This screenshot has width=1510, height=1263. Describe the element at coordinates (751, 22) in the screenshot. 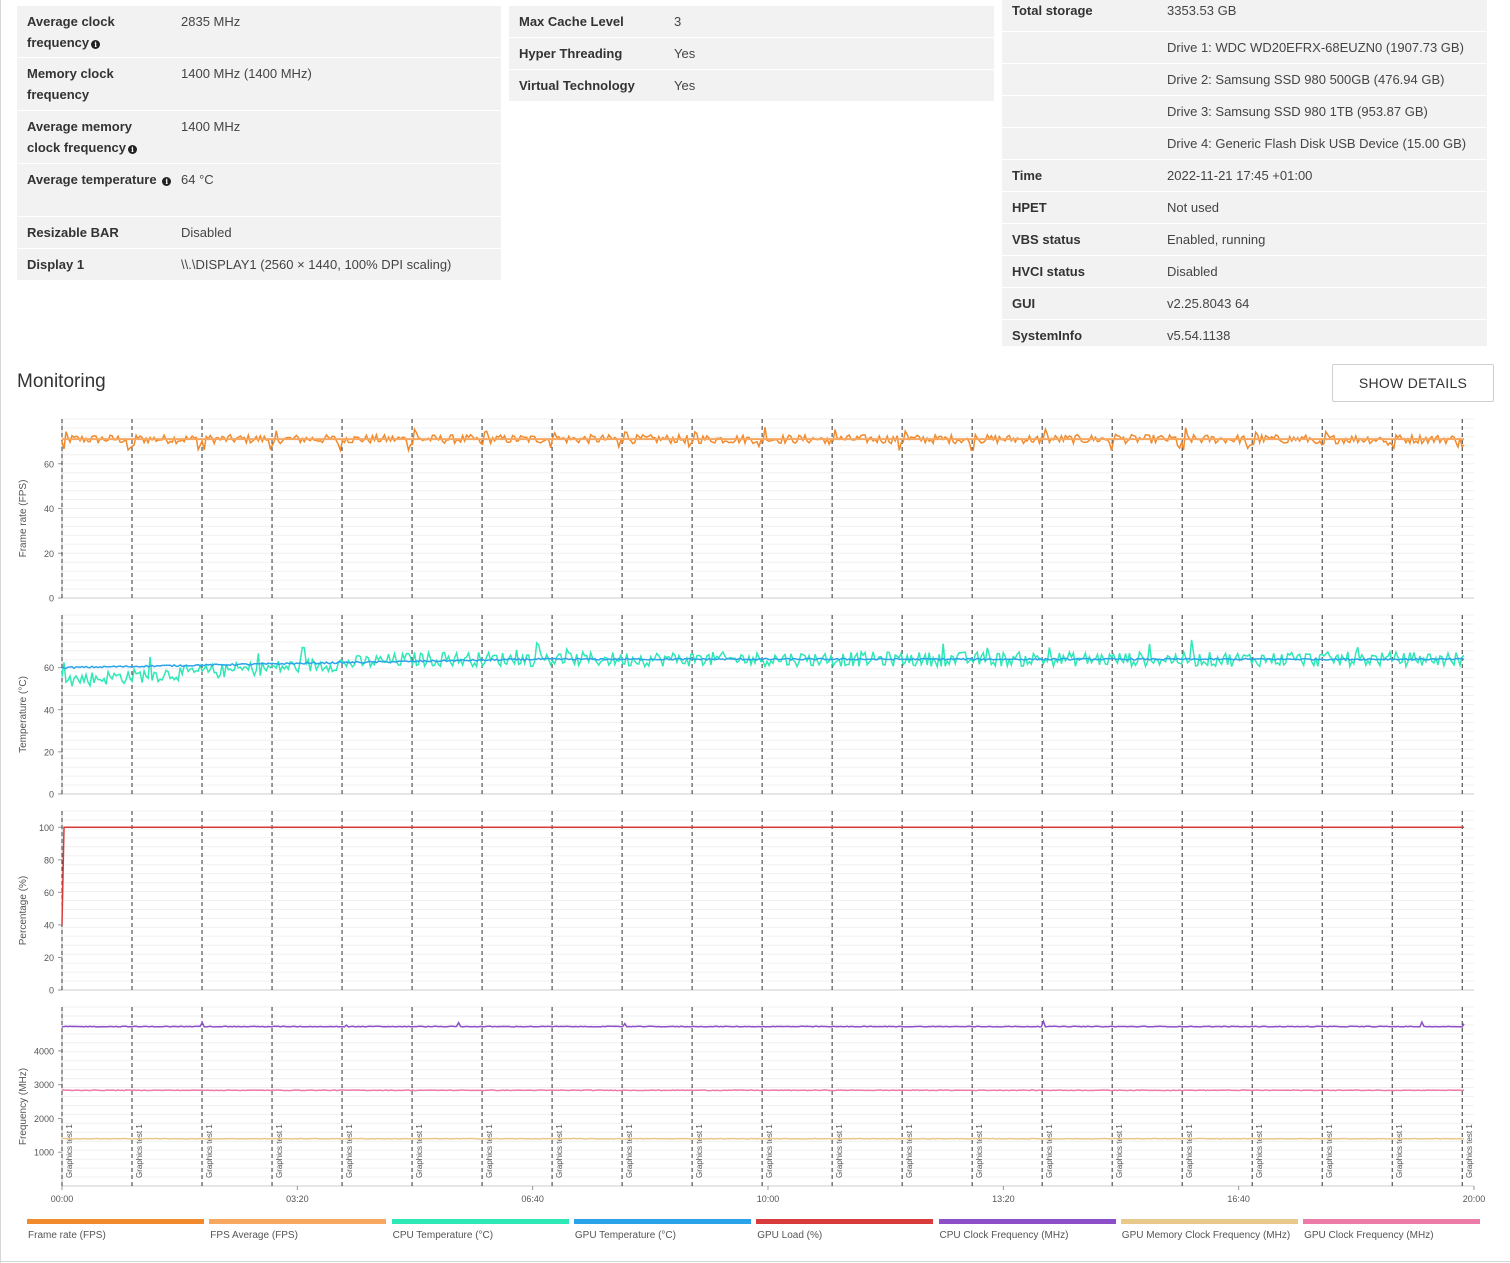

I see `table-row: Max Cache Level 3` at that location.